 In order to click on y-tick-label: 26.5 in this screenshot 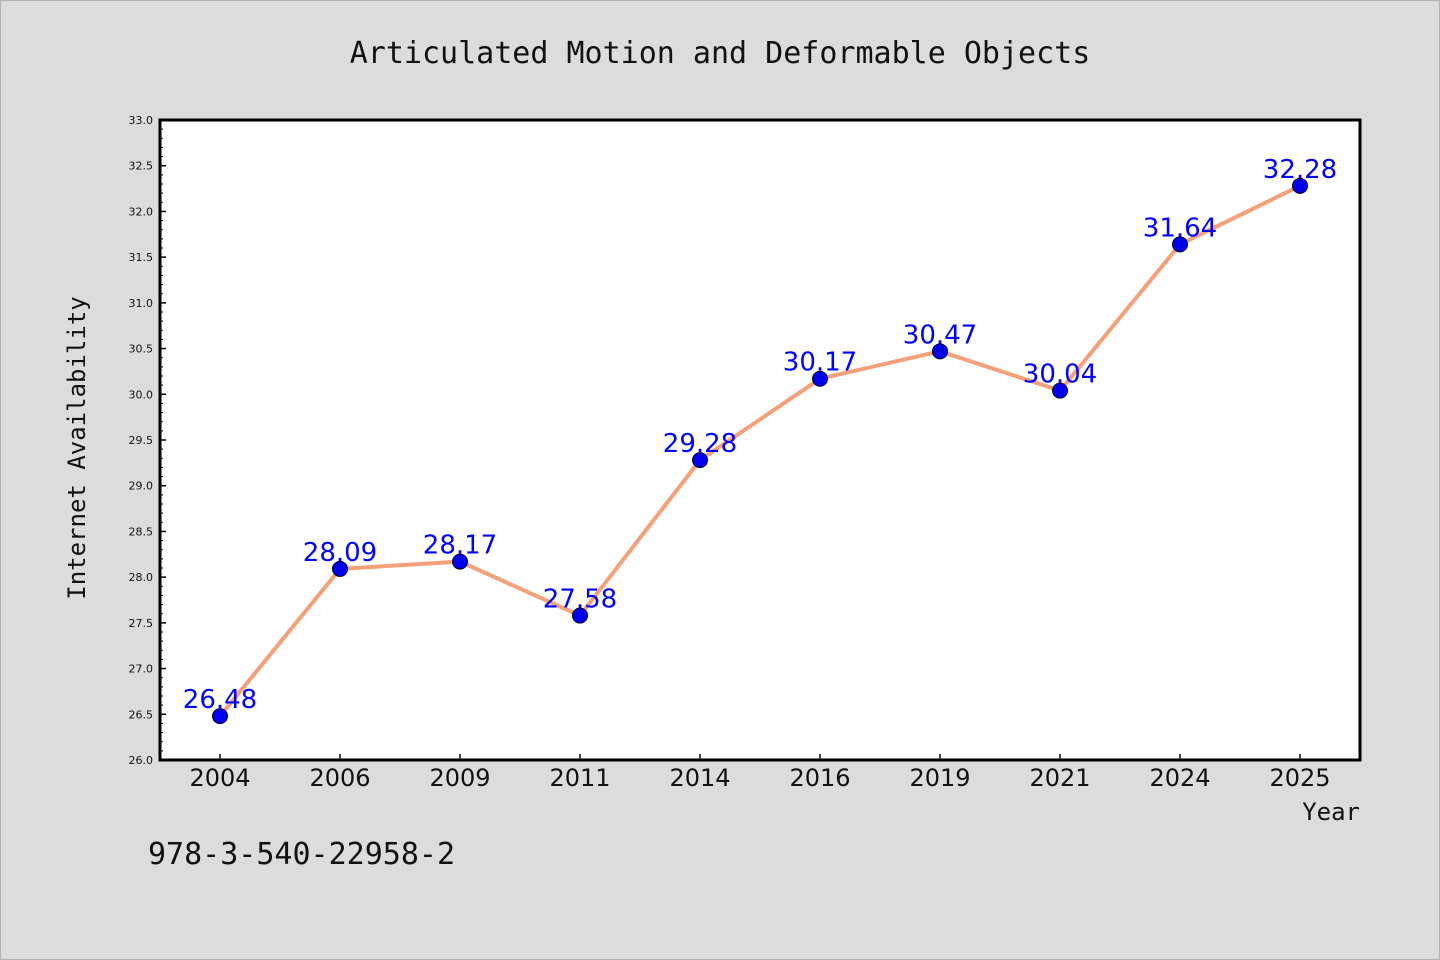, I will do `click(141, 714)`.